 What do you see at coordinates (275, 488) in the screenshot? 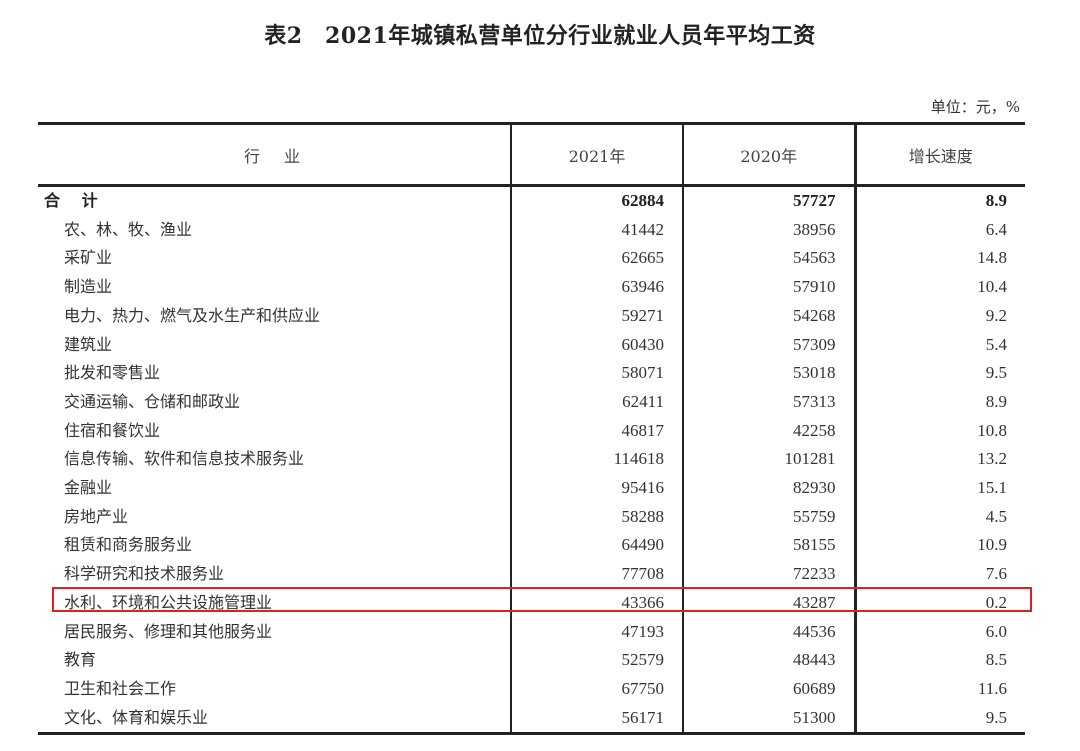
I see `industry-cell: 金融业` at bounding box center [275, 488].